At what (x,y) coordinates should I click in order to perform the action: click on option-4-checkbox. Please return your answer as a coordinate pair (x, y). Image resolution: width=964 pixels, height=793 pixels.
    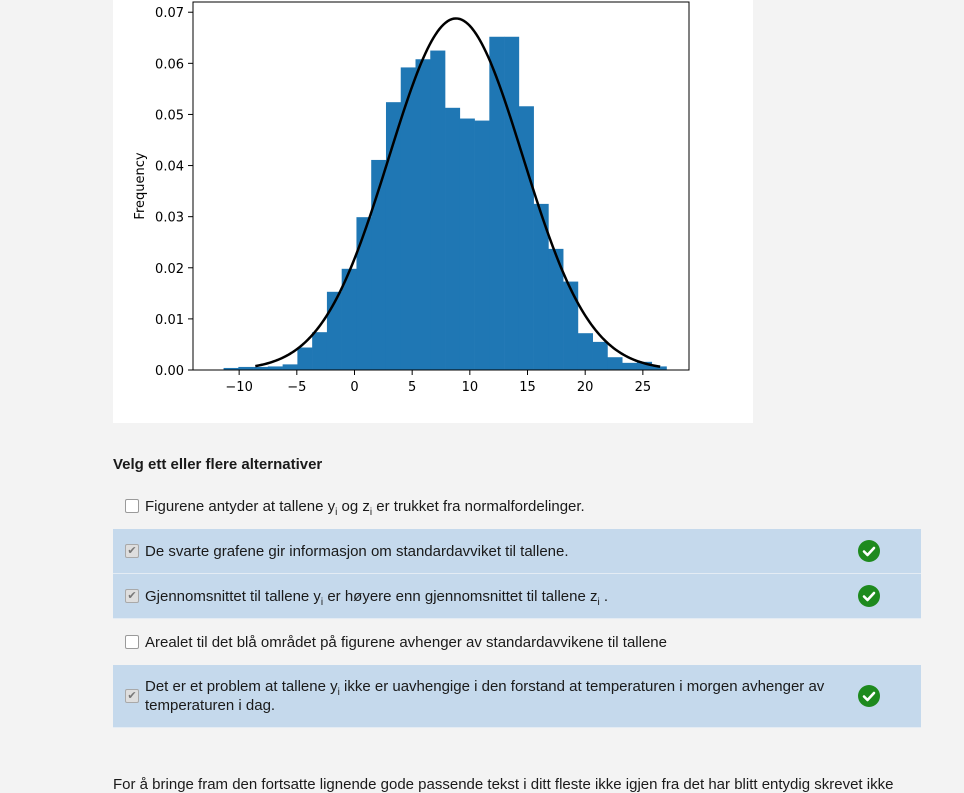
    Looking at the image, I should click on (132, 642).